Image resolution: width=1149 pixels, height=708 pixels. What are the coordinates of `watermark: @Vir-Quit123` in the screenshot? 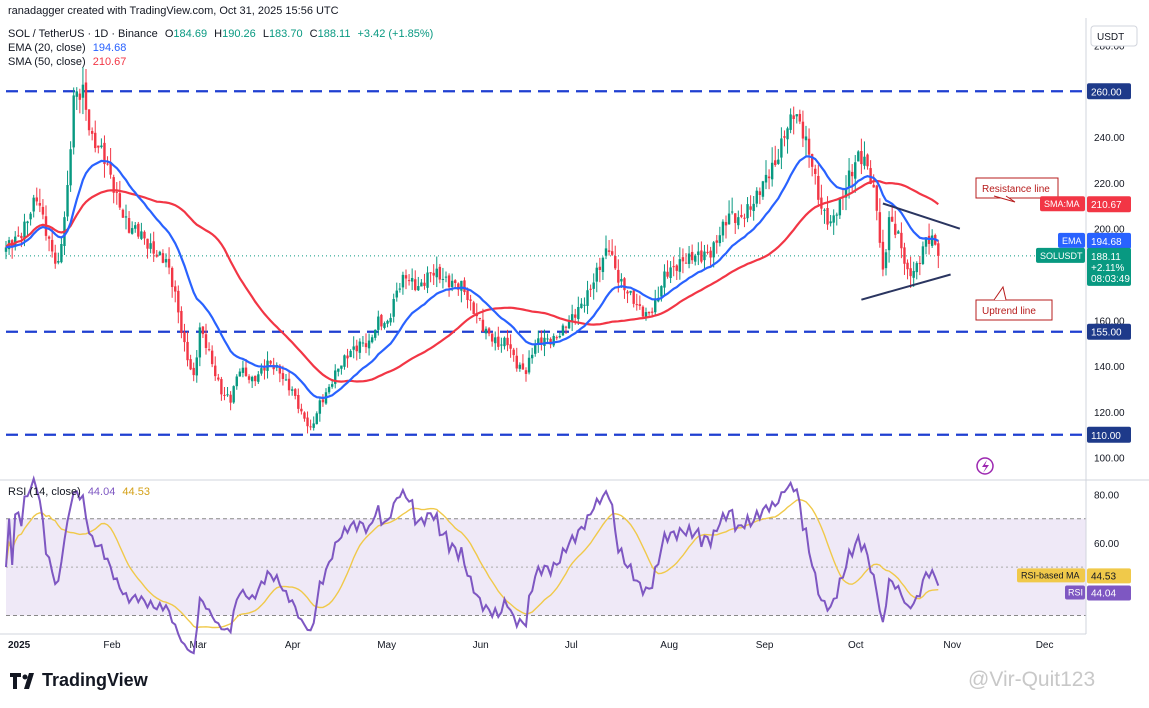 It's located at (1032, 679).